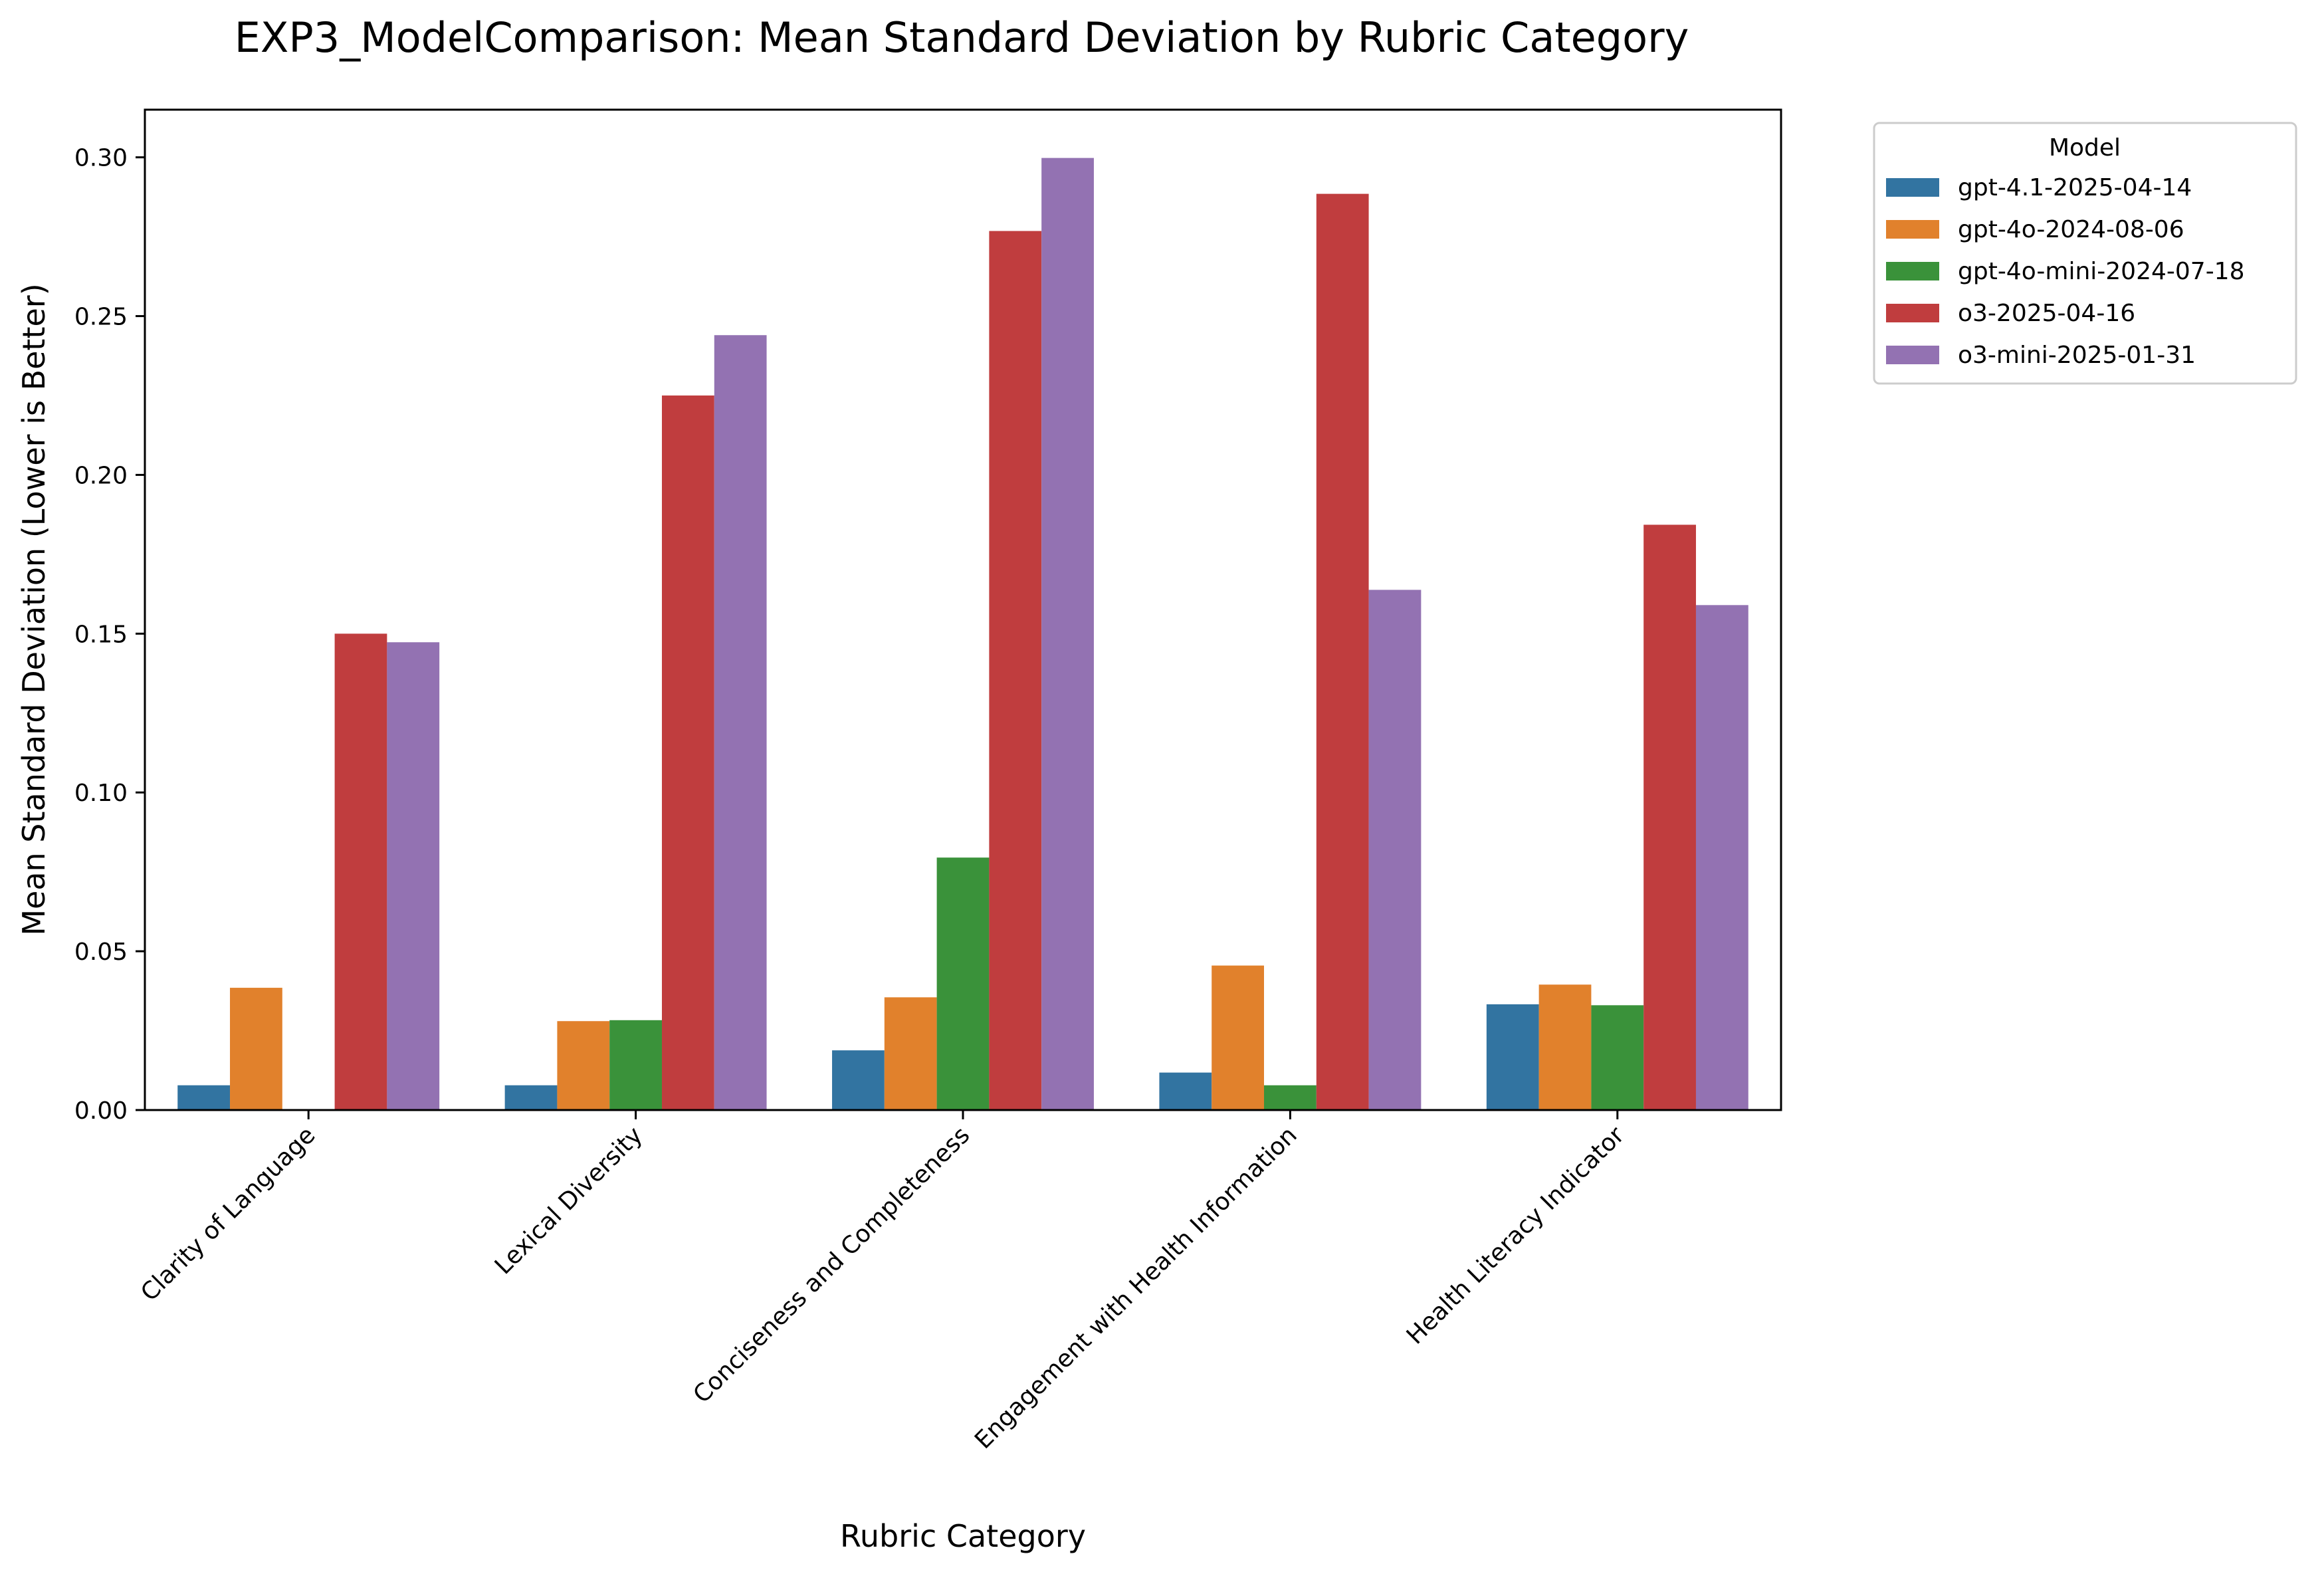 This screenshot has height=1574, width=2324. What do you see at coordinates (101, 793) in the screenshot?
I see `y-tick-label: 0.10` at bounding box center [101, 793].